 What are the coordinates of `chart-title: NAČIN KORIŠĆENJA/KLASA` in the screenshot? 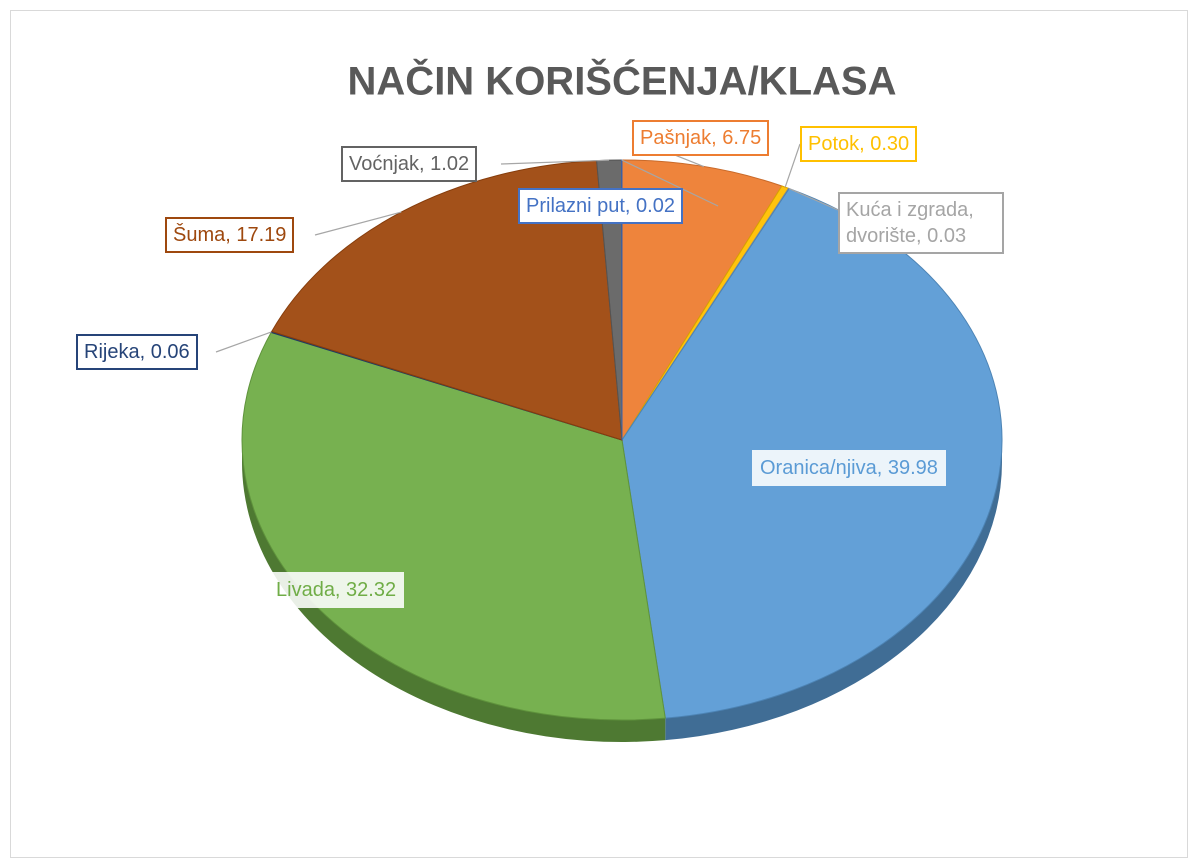 It's located at (622, 81).